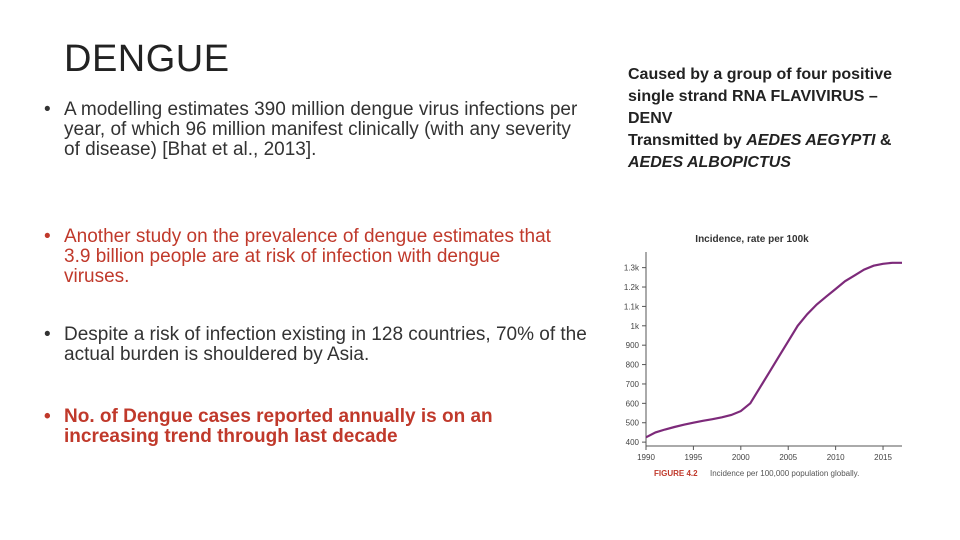  I want to click on chart-caption-label: FIGURE 4.2, so click(676, 473).